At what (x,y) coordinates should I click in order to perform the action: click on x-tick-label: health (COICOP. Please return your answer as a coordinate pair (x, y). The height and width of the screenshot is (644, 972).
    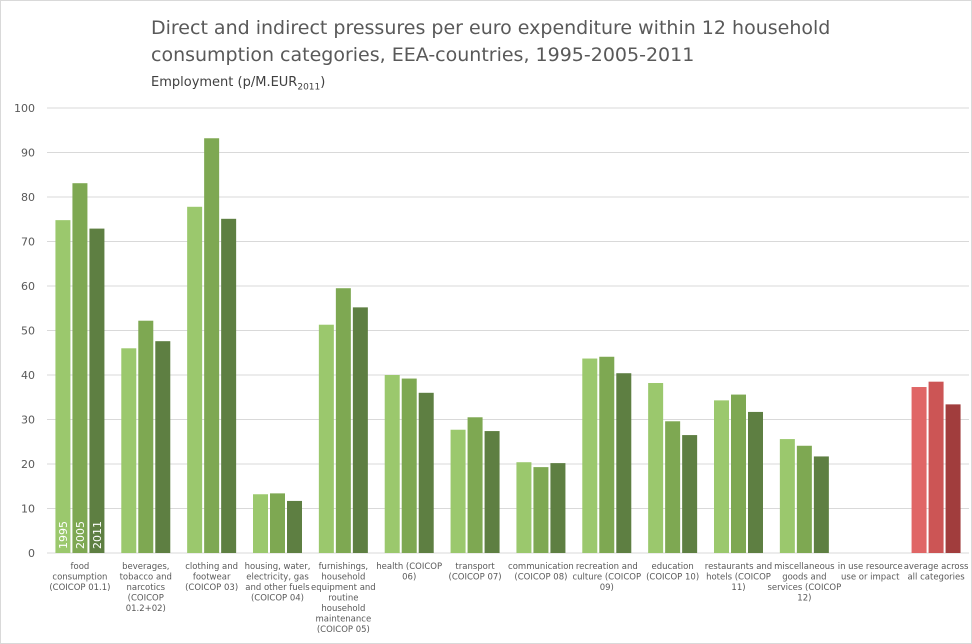
    Looking at the image, I should click on (409, 567).